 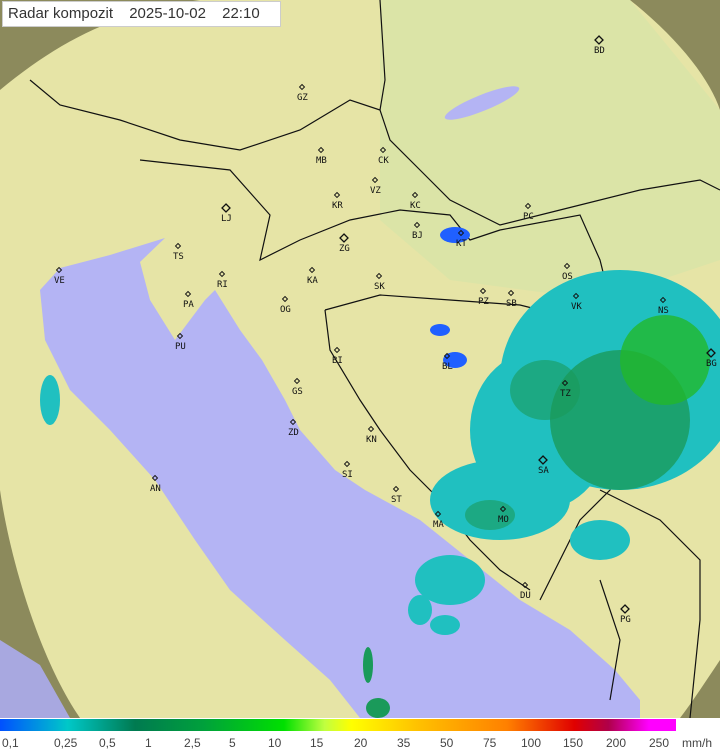 I want to click on title-time: 22:10, so click(x=241, y=13).